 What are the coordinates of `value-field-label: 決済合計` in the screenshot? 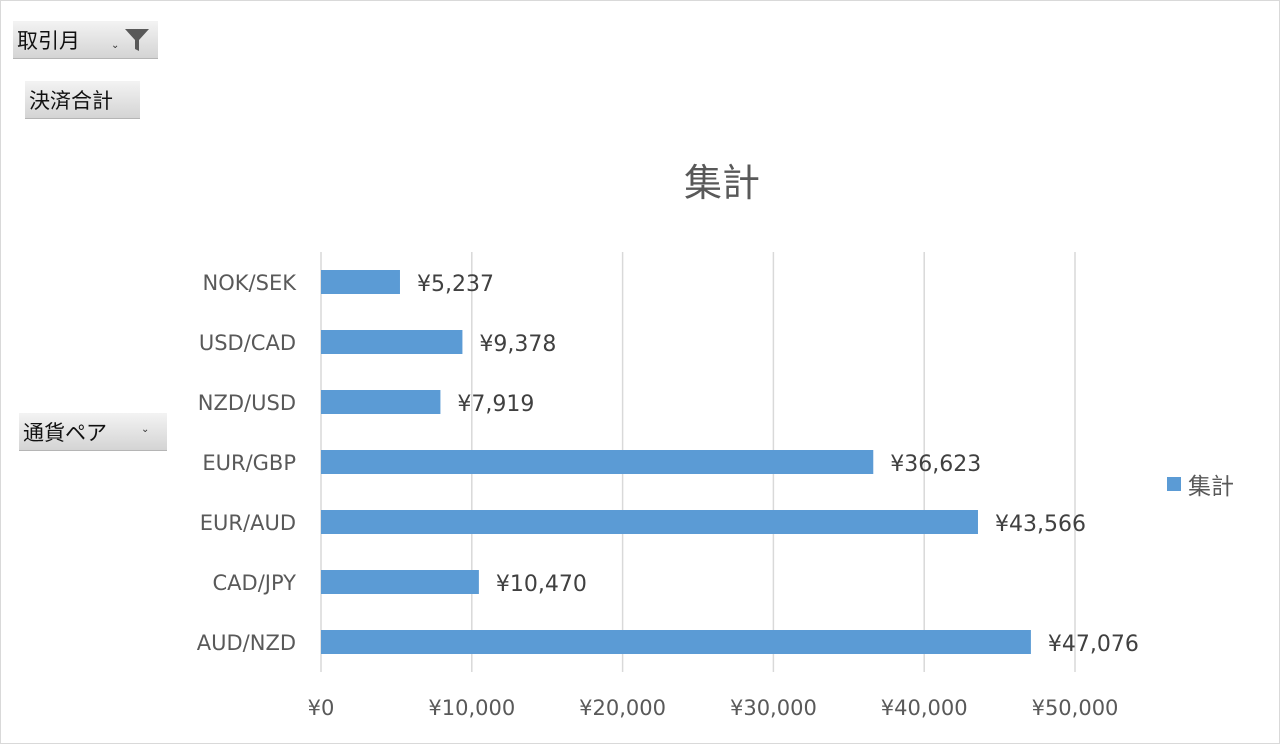 It's located at (71, 100).